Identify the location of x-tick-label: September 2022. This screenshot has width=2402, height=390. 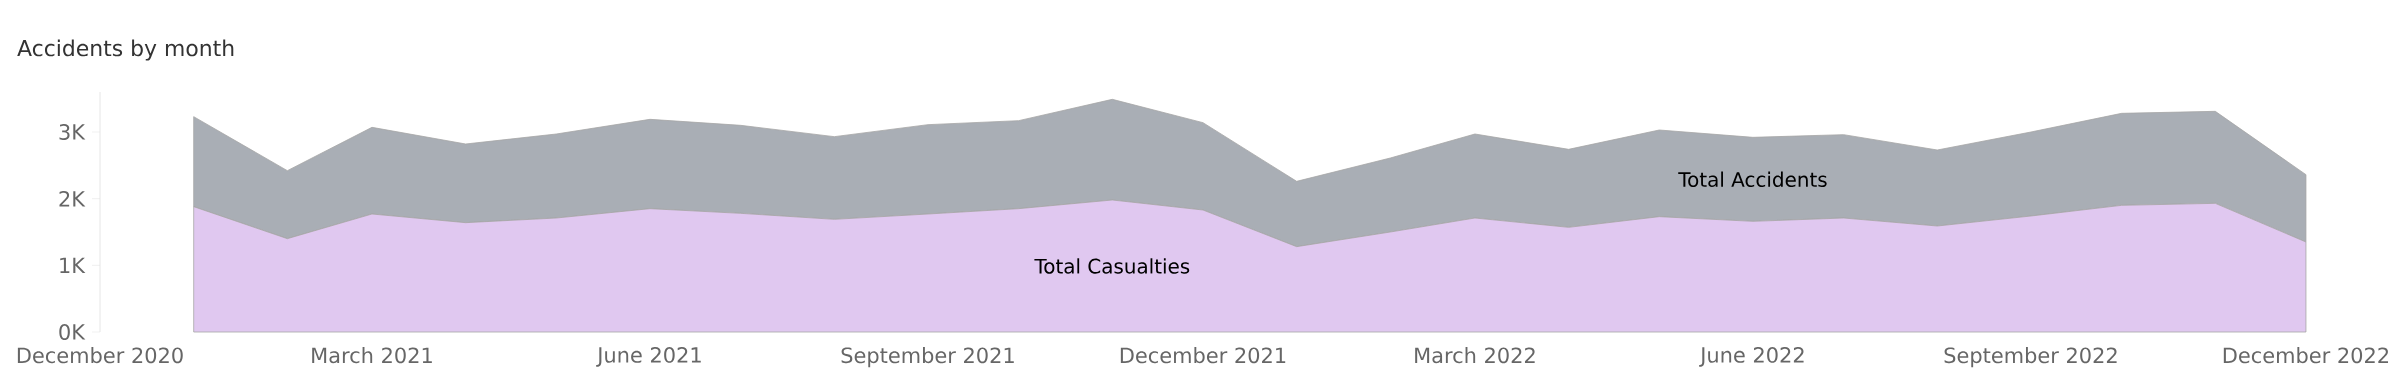
(2030, 357).